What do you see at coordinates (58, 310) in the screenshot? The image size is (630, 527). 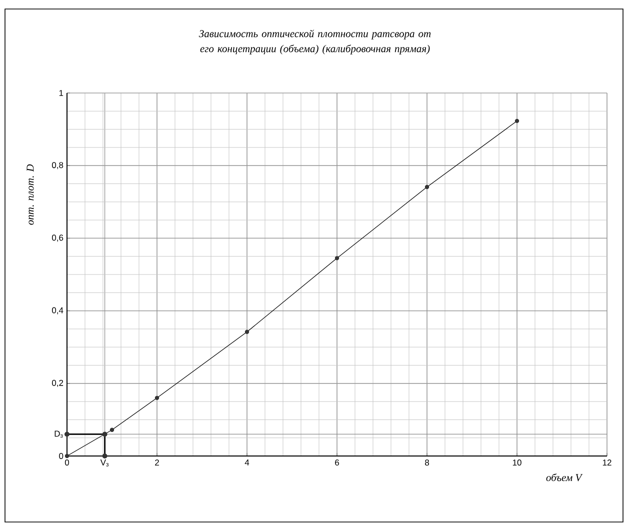 I see `y-tick-label: 0,4` at bounding box center [58, 310].